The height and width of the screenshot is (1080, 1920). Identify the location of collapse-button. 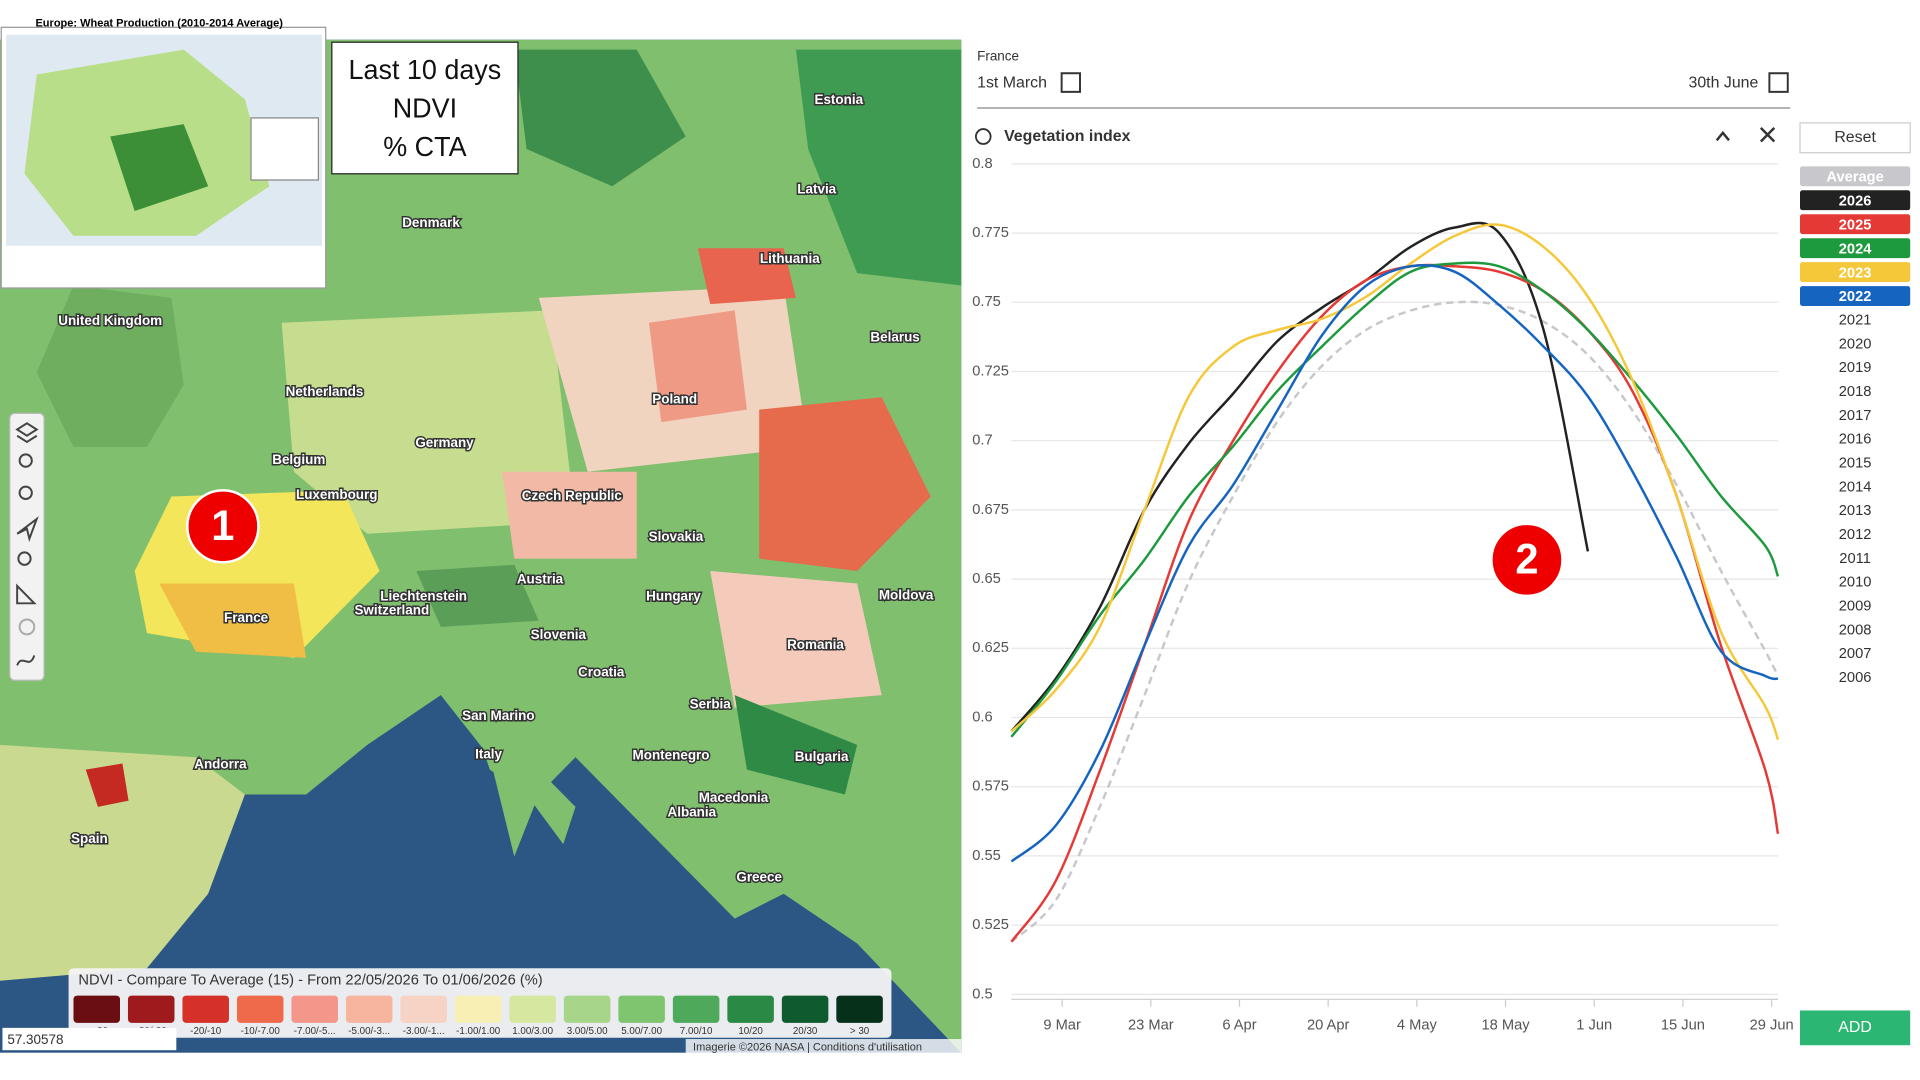
(1722, 136).